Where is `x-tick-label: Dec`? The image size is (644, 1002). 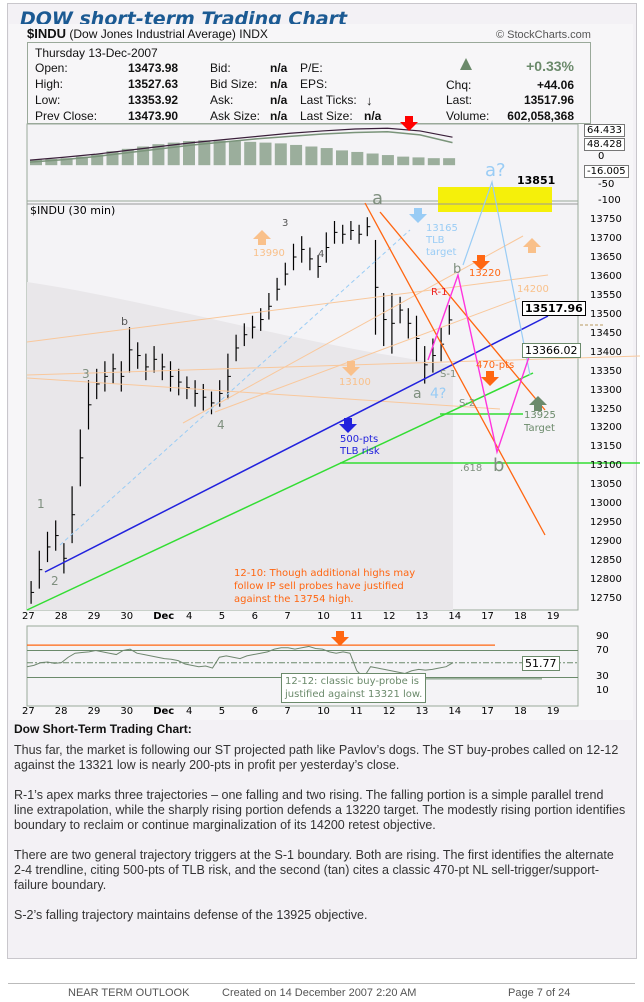 x-tick-label: Dec is located at coordinates (164, 616).